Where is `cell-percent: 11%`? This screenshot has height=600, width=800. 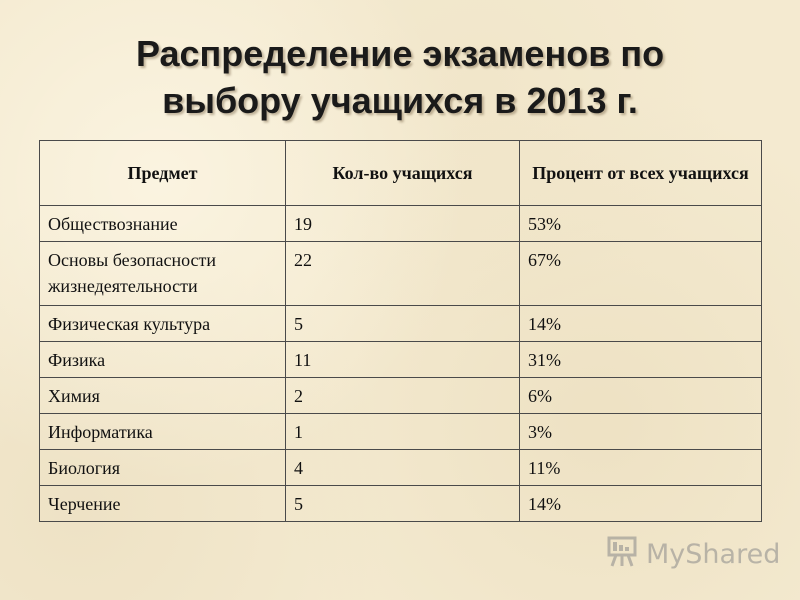 cell-percent: 11% is located at coordinates (640, 467).